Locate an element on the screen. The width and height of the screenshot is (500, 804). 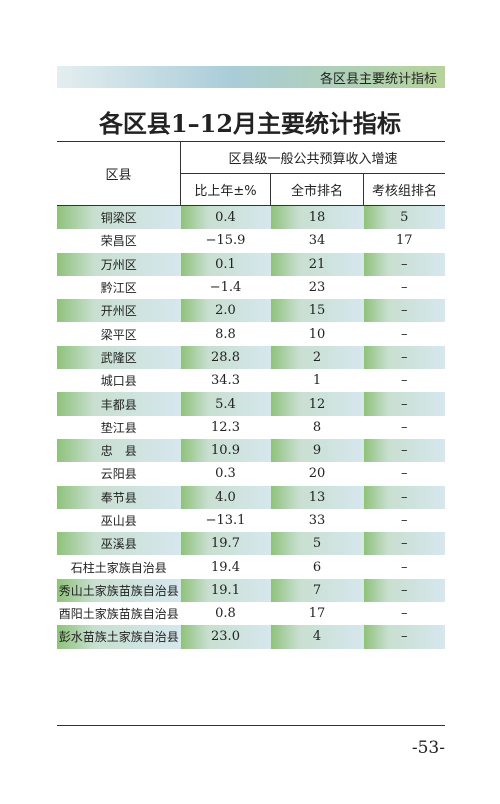
district: 云阳县 is located at coordinates (118, 474).